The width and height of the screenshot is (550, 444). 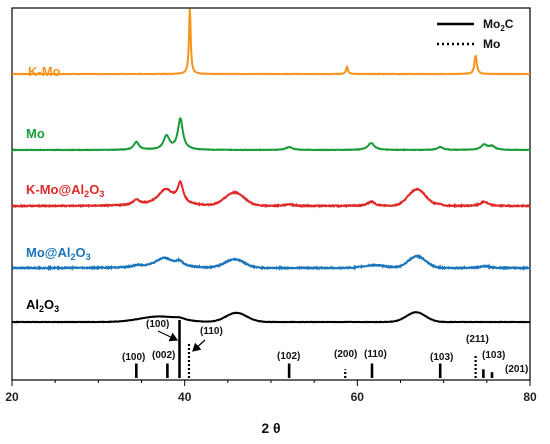 I want to click on reference-lines, so click(x=314, y=349).